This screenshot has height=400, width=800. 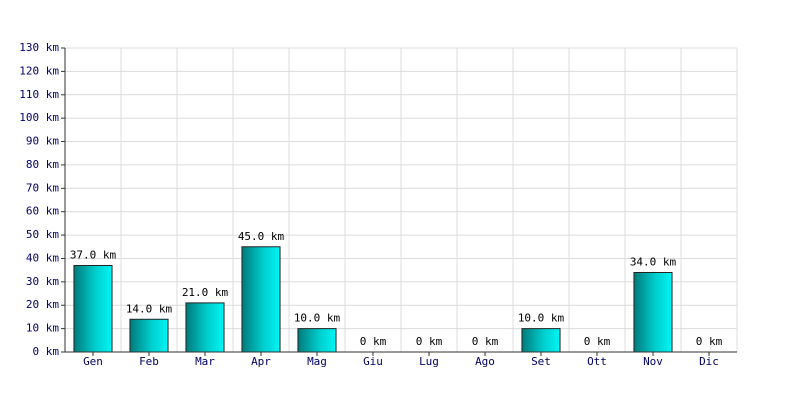 I want to click on y-tick-label: 50 km, so click(x=42, y=234).